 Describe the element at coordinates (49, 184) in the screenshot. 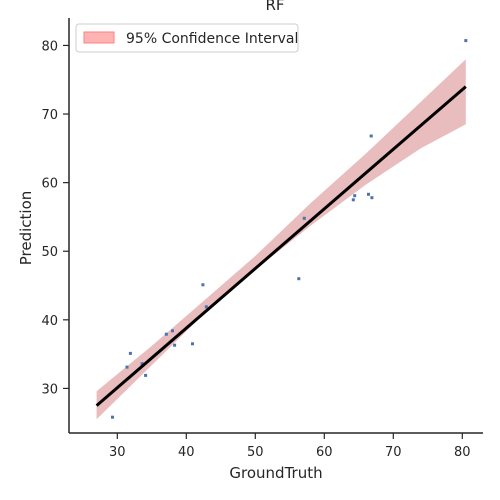

I see `y-tick-label: 60` at that location.